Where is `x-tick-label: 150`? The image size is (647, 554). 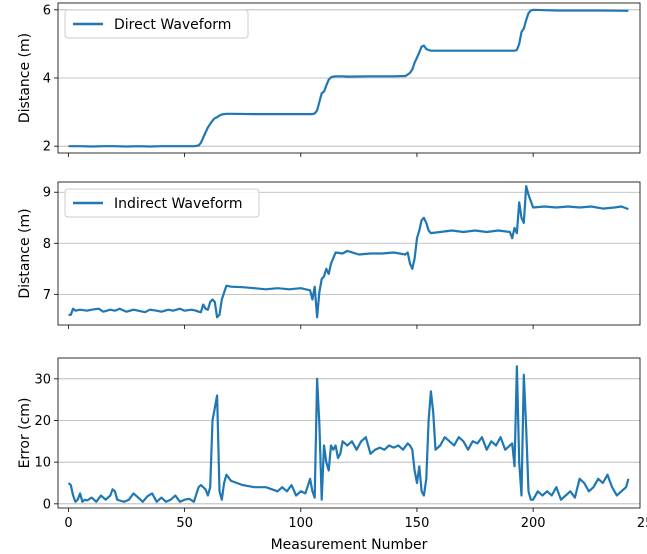 x-tick-label: 150 is located at coordinates (417, 523).